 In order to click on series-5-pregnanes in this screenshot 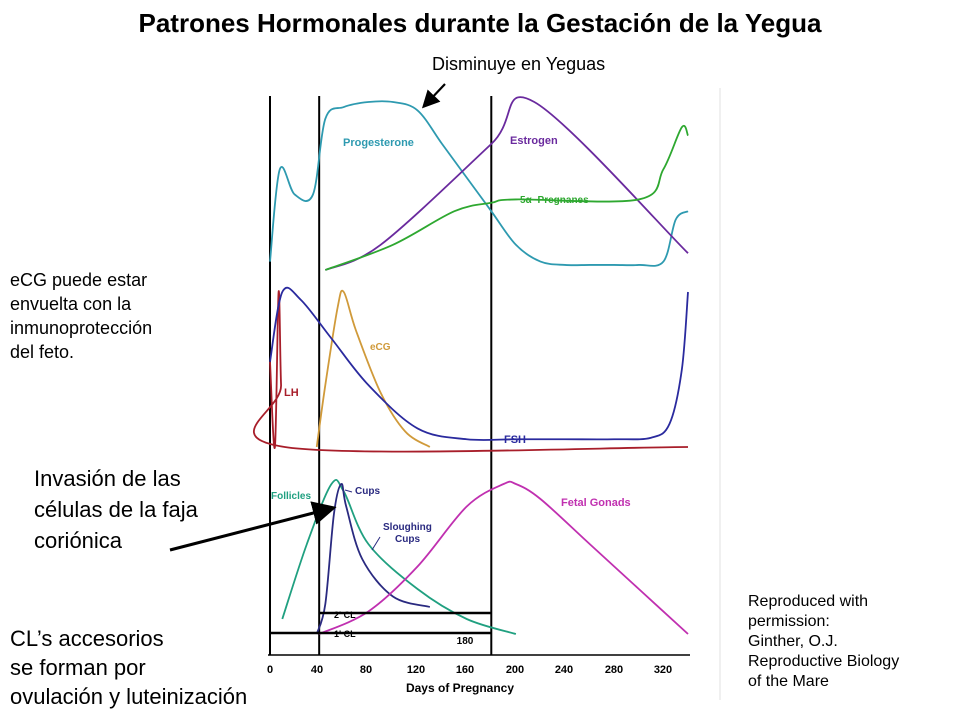, I will do `click(507, 197)`.